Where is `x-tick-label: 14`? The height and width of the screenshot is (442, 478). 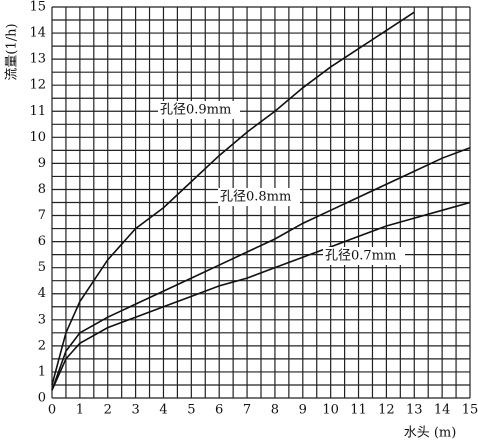
x-tick-label: 14 is located at coordinates (442, 410).